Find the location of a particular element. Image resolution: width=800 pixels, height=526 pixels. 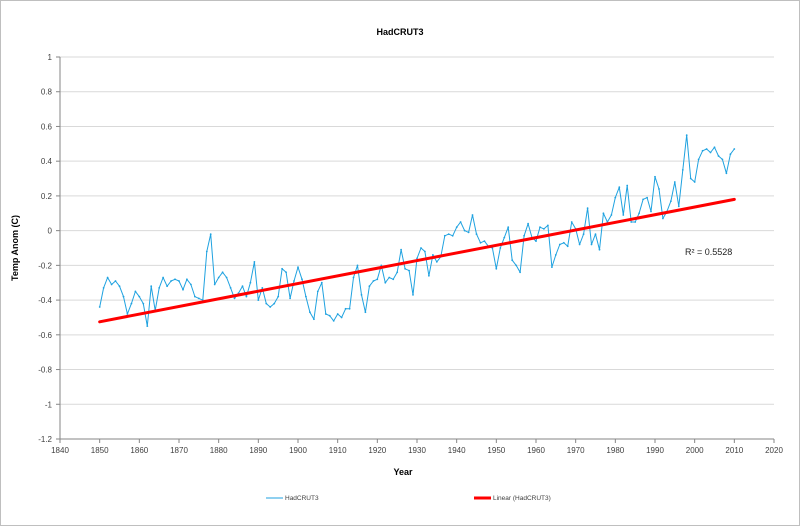

y-tick-label: -0.6 is located at coordinates (45, 335).